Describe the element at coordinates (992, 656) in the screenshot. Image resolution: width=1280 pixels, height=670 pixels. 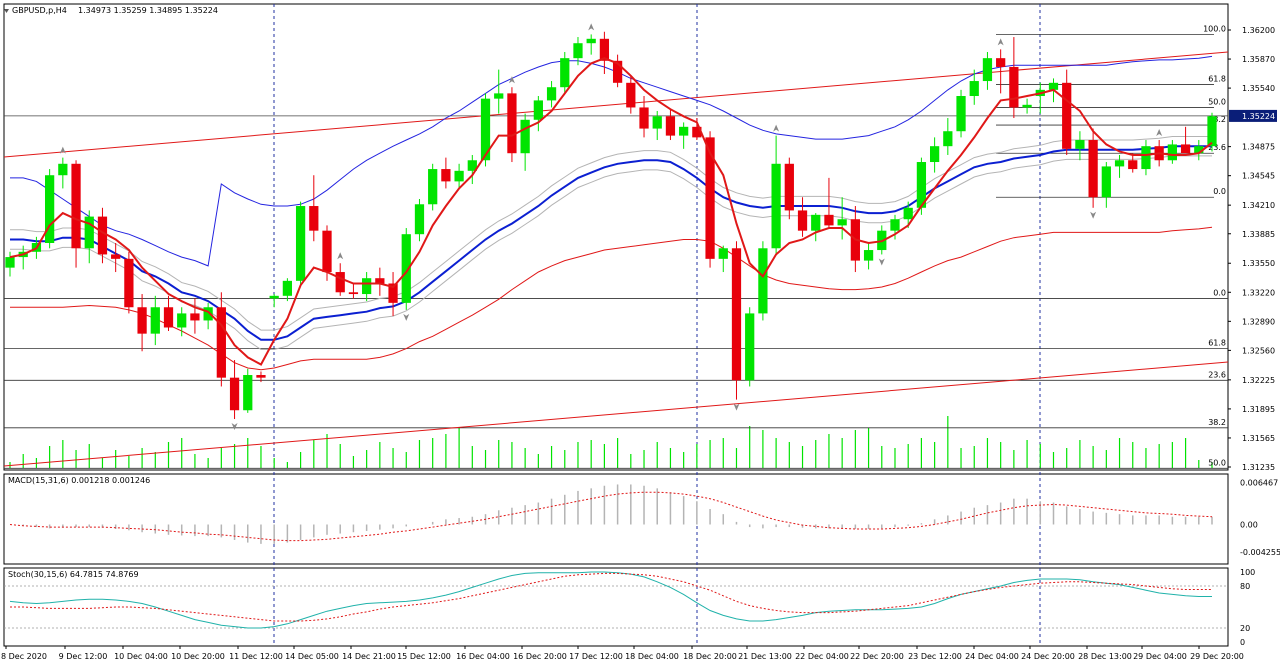
I see `time-axis-label: 24 Dec 04:00` at that location.